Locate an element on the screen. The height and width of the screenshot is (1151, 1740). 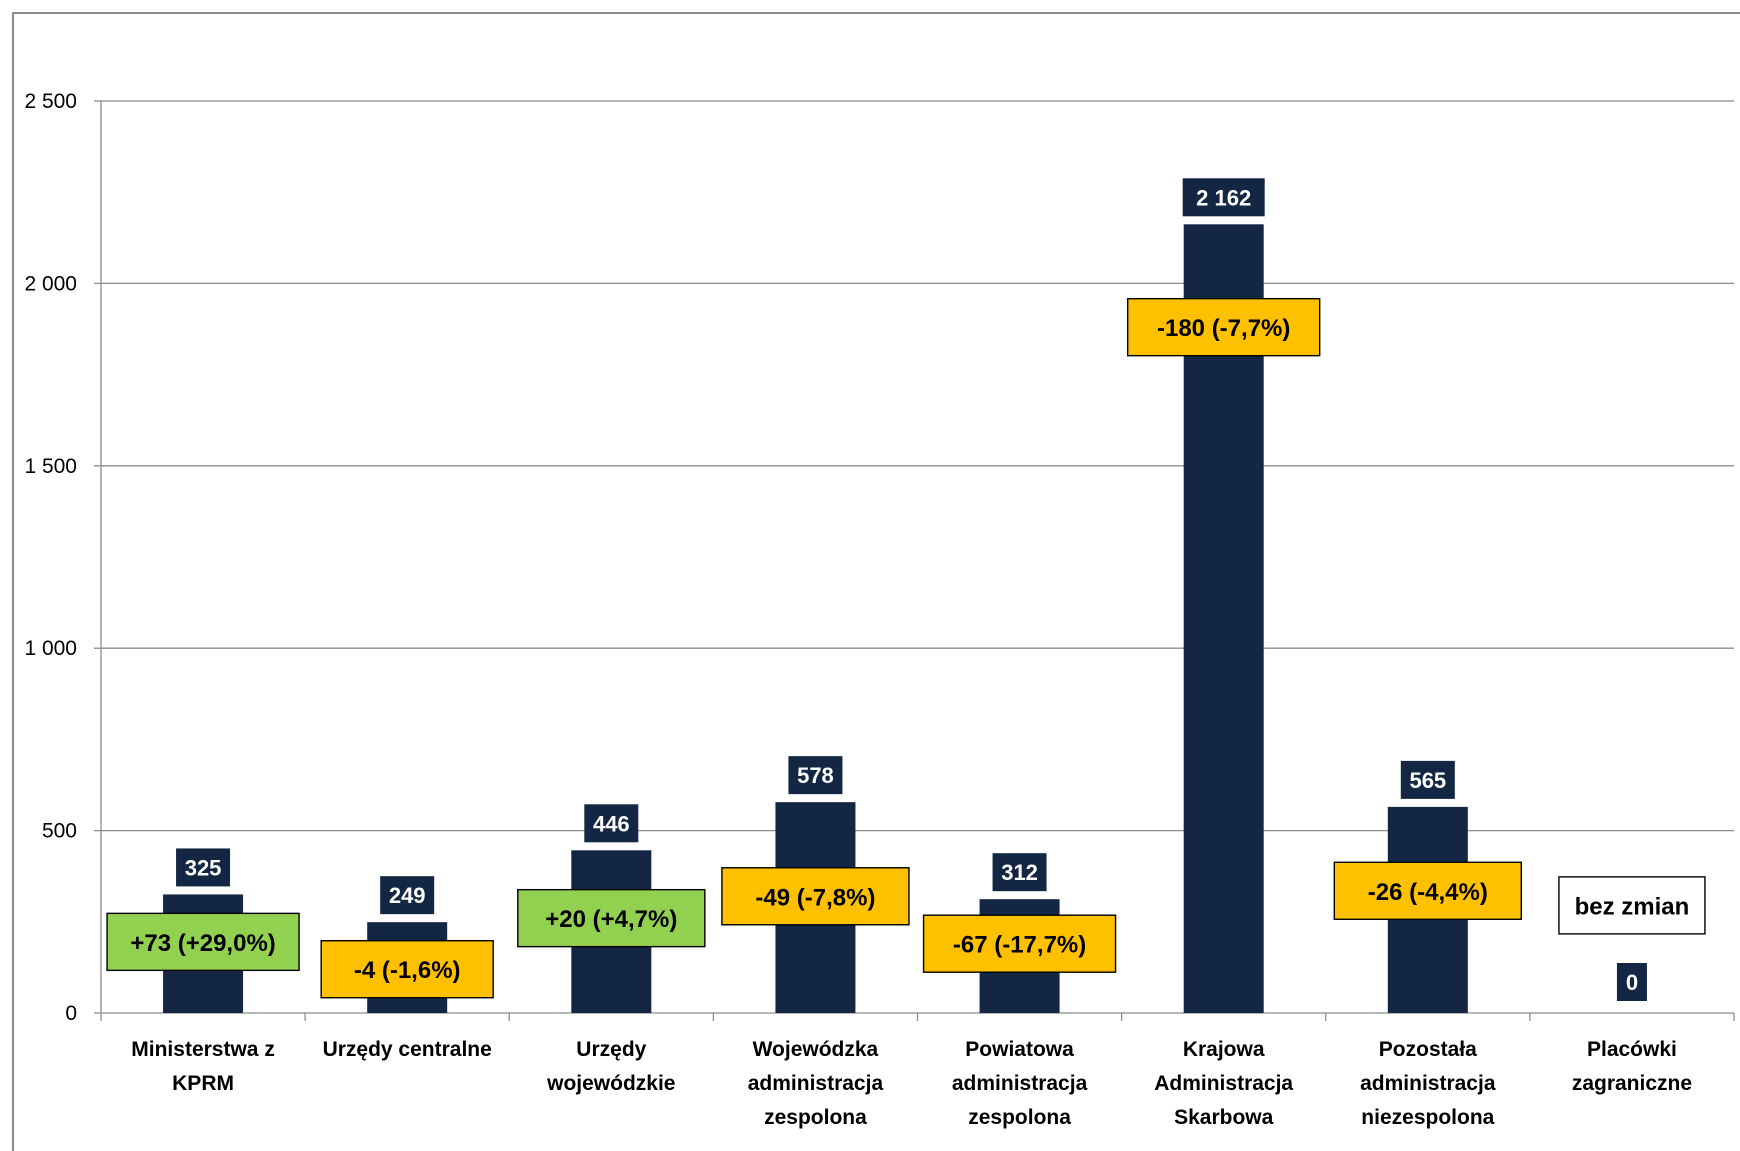
value-label: 312 is located at coordinates (1019, 872).